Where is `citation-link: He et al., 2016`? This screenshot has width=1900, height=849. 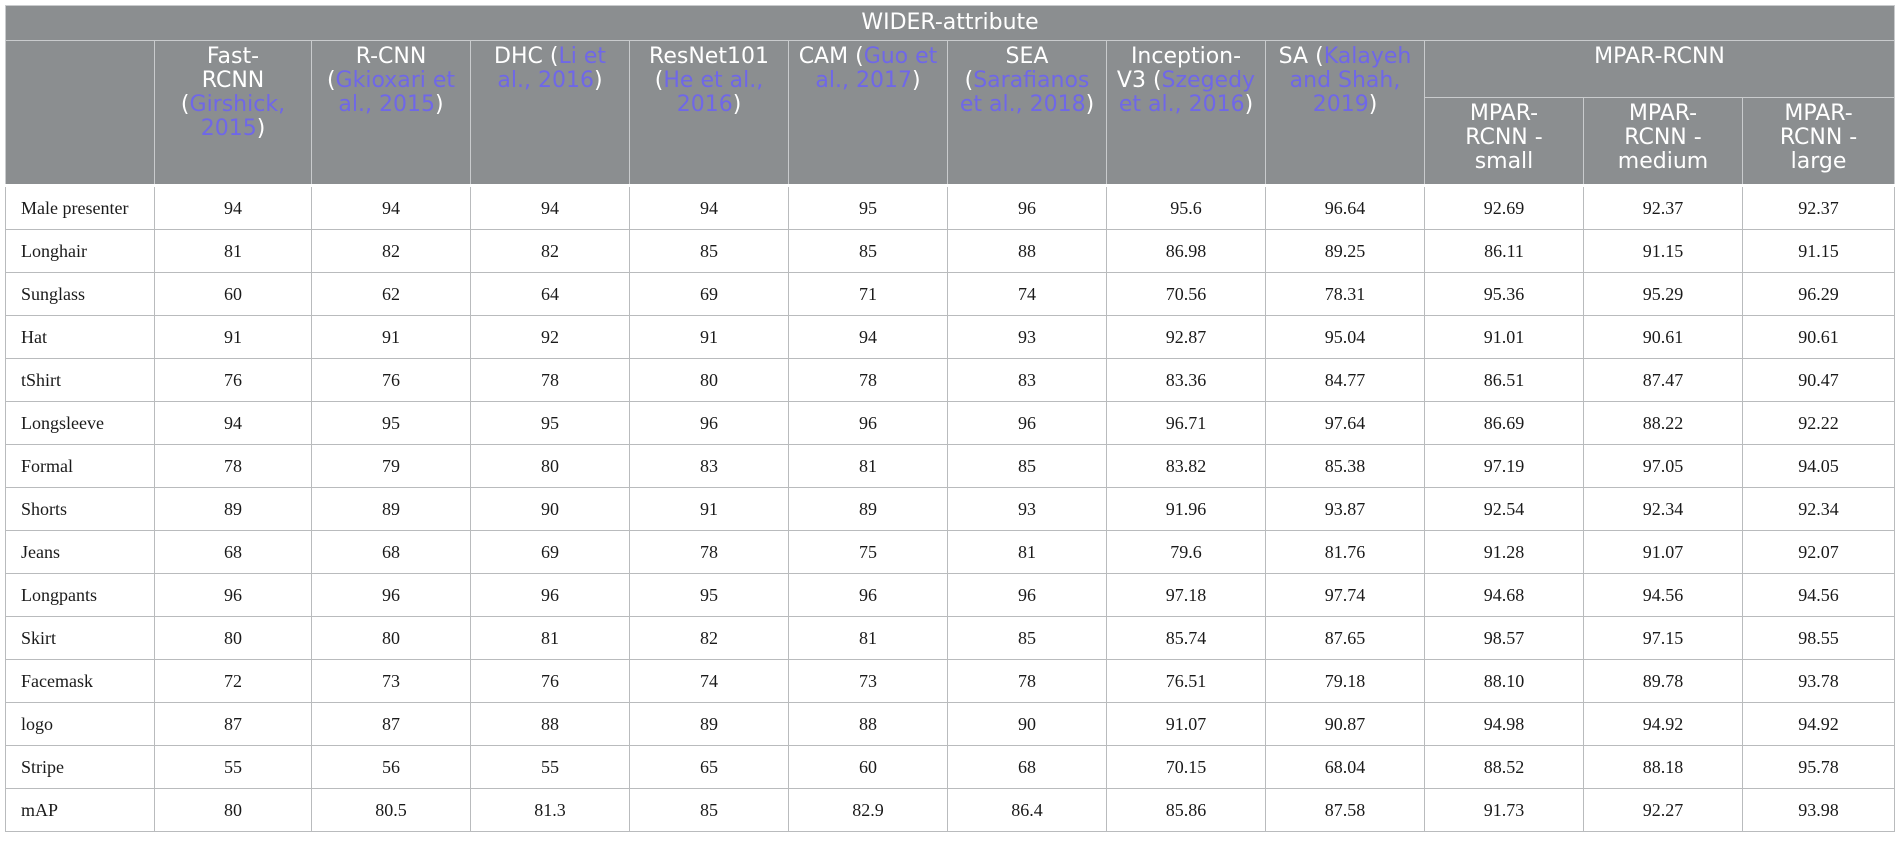
citation-link: He et al., 2016 is located at coordinates (713, 92).